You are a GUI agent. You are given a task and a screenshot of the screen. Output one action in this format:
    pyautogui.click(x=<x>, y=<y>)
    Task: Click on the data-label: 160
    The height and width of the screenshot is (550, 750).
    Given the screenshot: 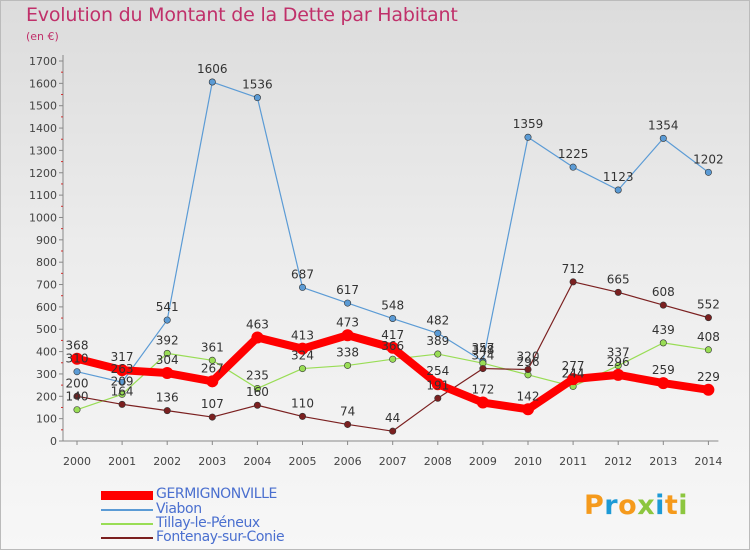 What is the action you would take?
    pyautogui.click(x=257, y=392)
    